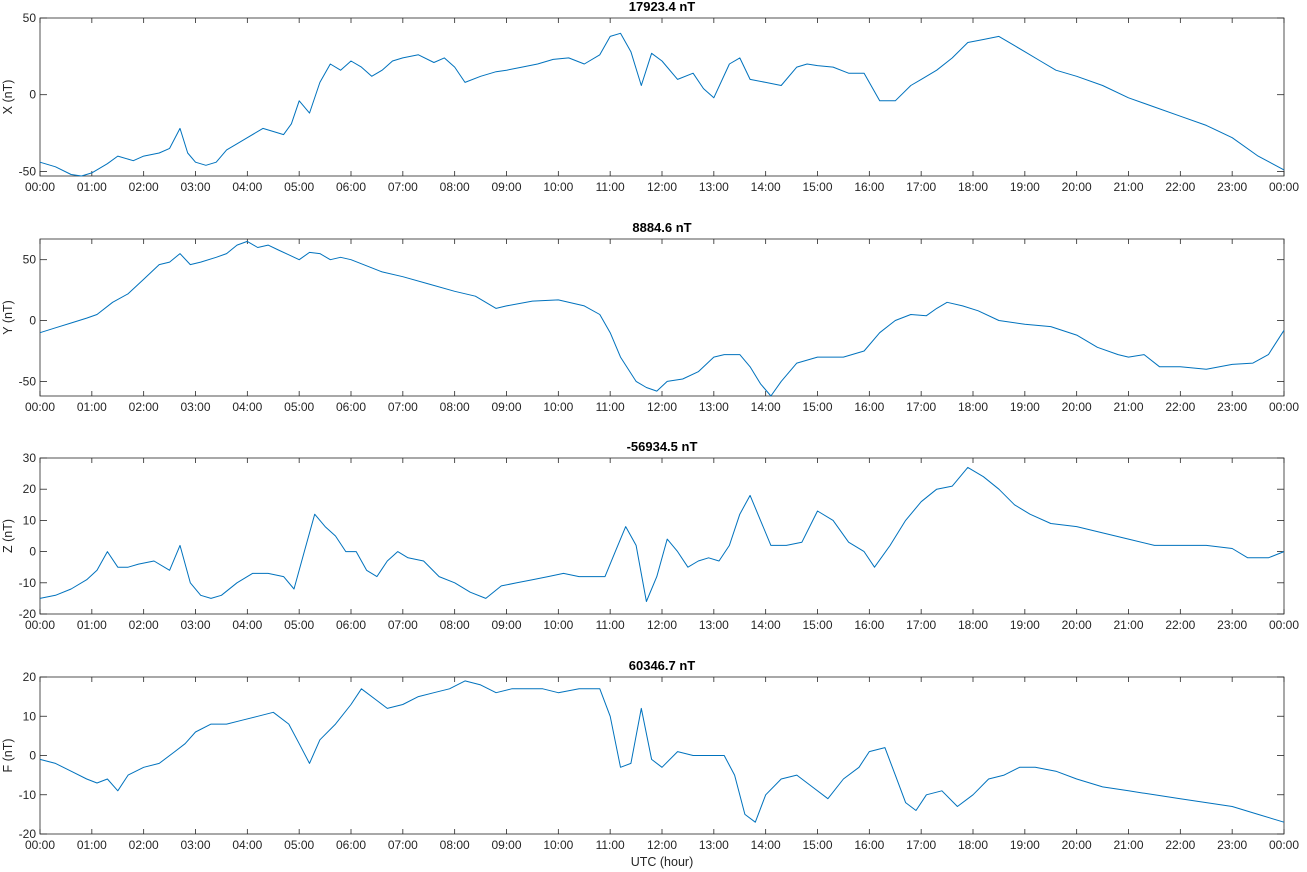  Describe the element at coordinates (455, 187) in the screenshot. I see `x-x-tick-label: 08:00` at that location.